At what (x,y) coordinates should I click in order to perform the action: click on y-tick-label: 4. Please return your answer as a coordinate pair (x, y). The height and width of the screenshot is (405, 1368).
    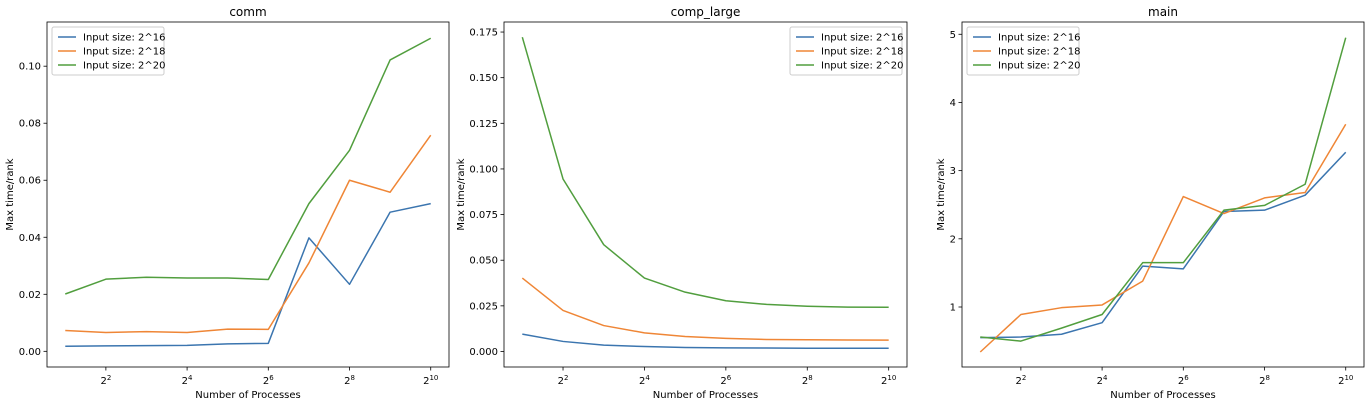
    Looking at the image, I should click on (953, 103).